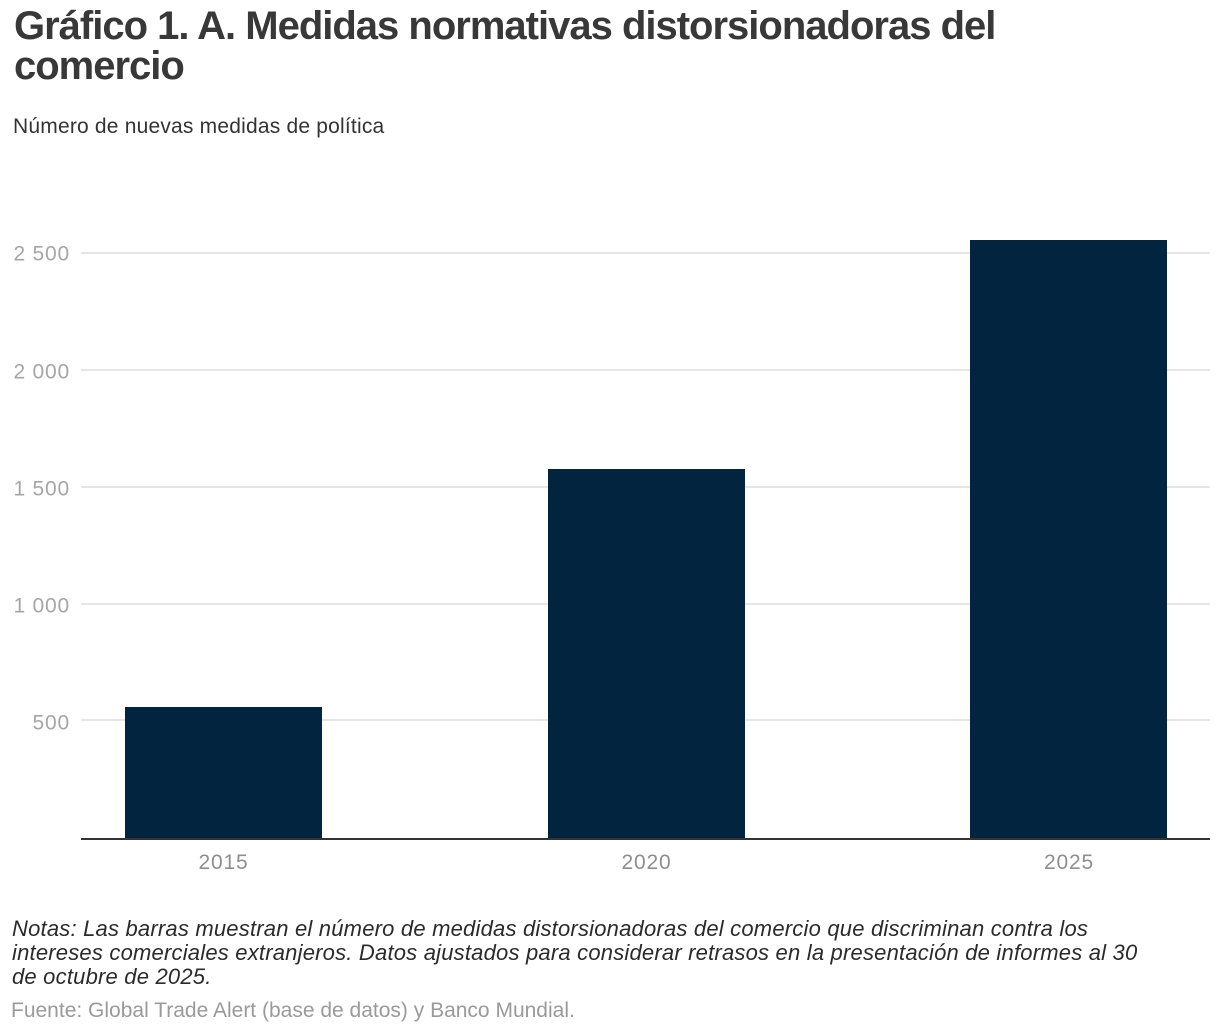 The image size is (1220, 1036). I want to click on y-axis-tick-label: 500, so click(51, 723).